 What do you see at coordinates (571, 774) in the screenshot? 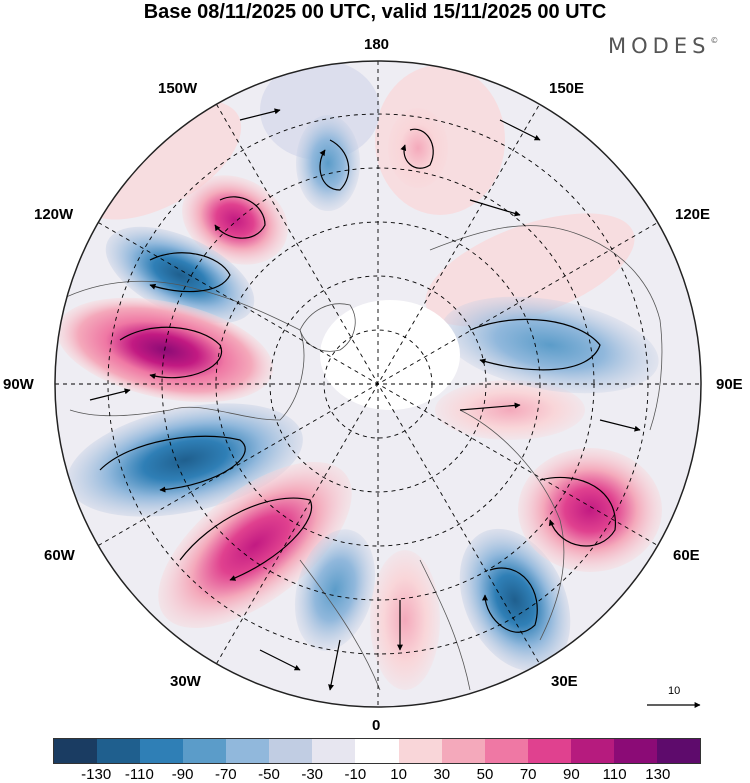
I see `colorbar-tick-label: 90` at bounding box center [571, 774].